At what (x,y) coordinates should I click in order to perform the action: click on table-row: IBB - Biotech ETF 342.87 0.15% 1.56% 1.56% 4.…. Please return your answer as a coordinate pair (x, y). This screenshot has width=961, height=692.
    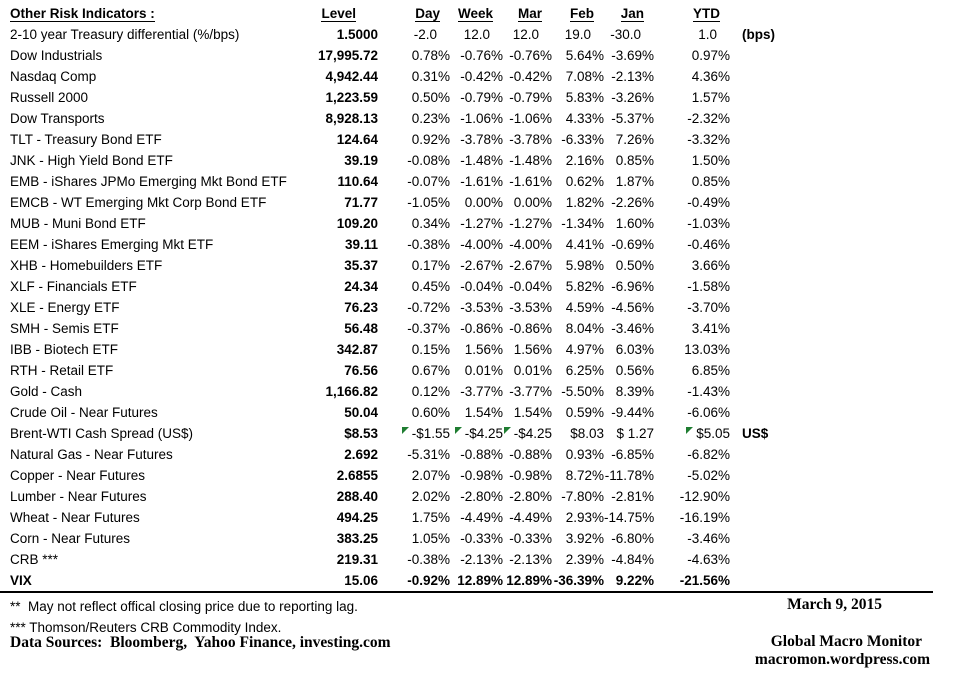
    Looking at the image, I should click on (480, 349).